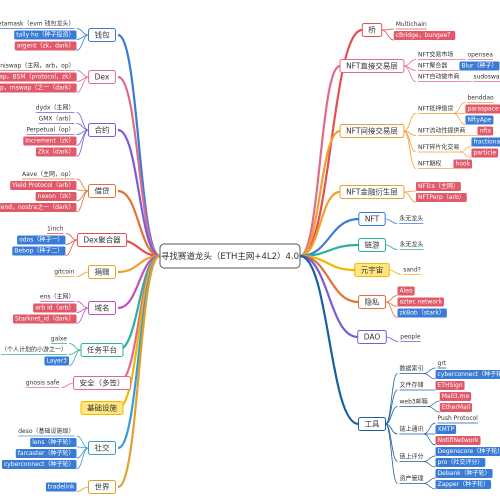 Image resolution: width=500 pixels, height=500 pixels. I want to click on leaf-label: swap，BSM（protocol，zk）, so click(37, 77).